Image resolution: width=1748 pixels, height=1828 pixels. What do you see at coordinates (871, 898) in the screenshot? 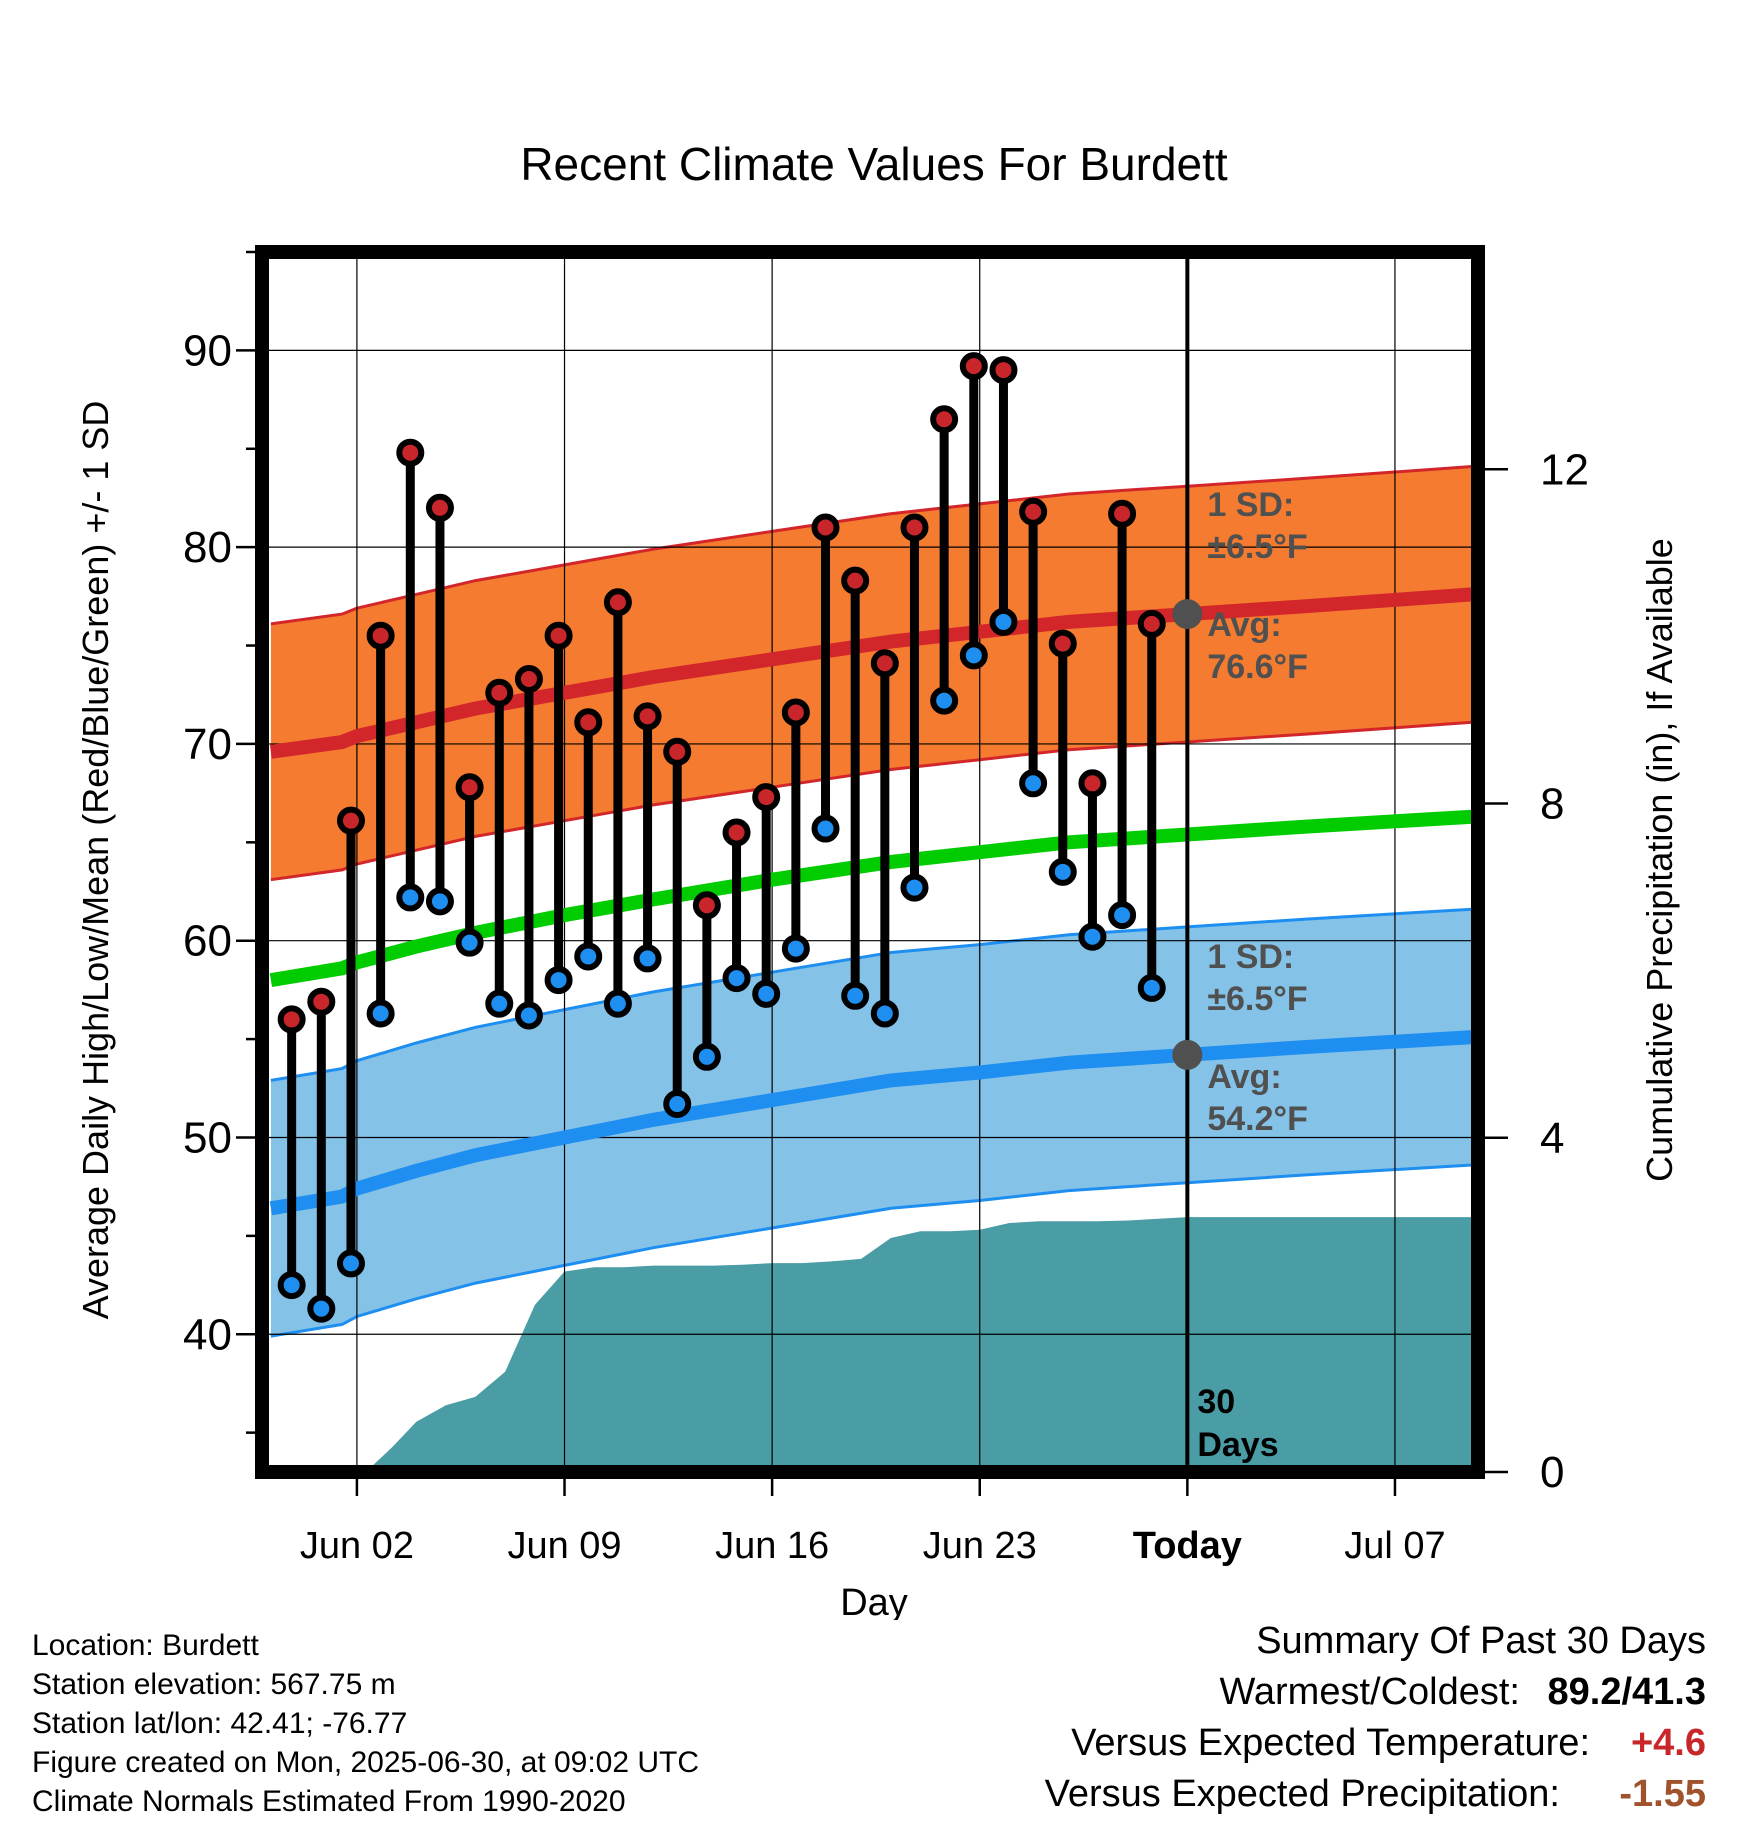
I see `normal-mean-line` at bounding box center [871, 898].